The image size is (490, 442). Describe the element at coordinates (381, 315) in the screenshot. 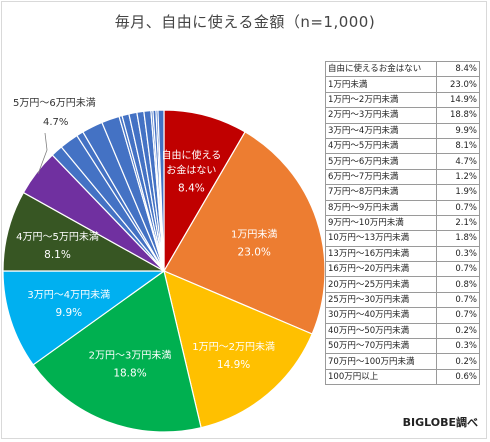

I see `table-category-cell: 30万円～40万円未満` at that location.